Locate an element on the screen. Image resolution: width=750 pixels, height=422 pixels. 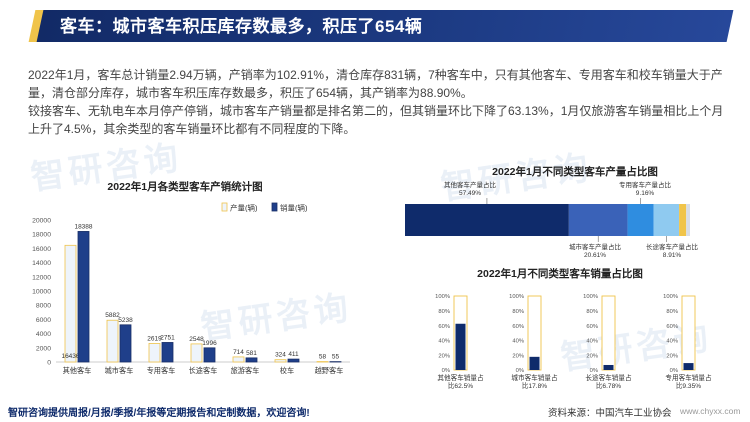
footer-note: 智研咨询提供周报/月报/季报/年报等定期报告和定制数据，欢迎咨询! is located at coordinates (159, 413).